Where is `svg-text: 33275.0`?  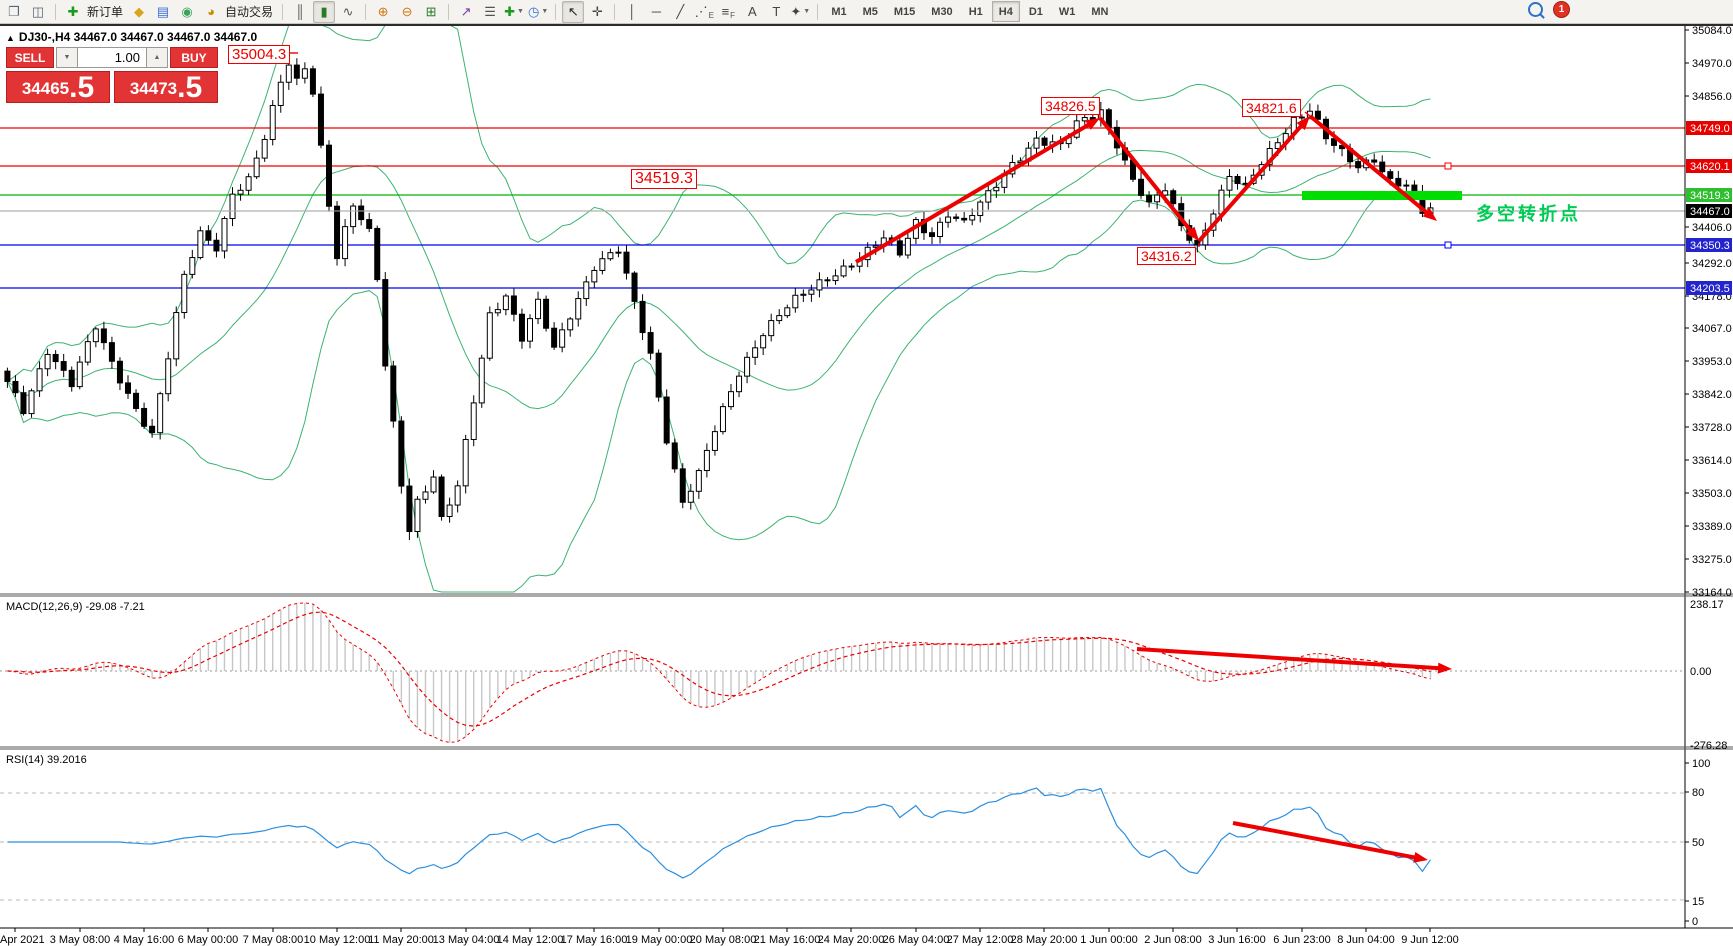
svg-text: 33275.0 is located at coordinates (1712, 560).